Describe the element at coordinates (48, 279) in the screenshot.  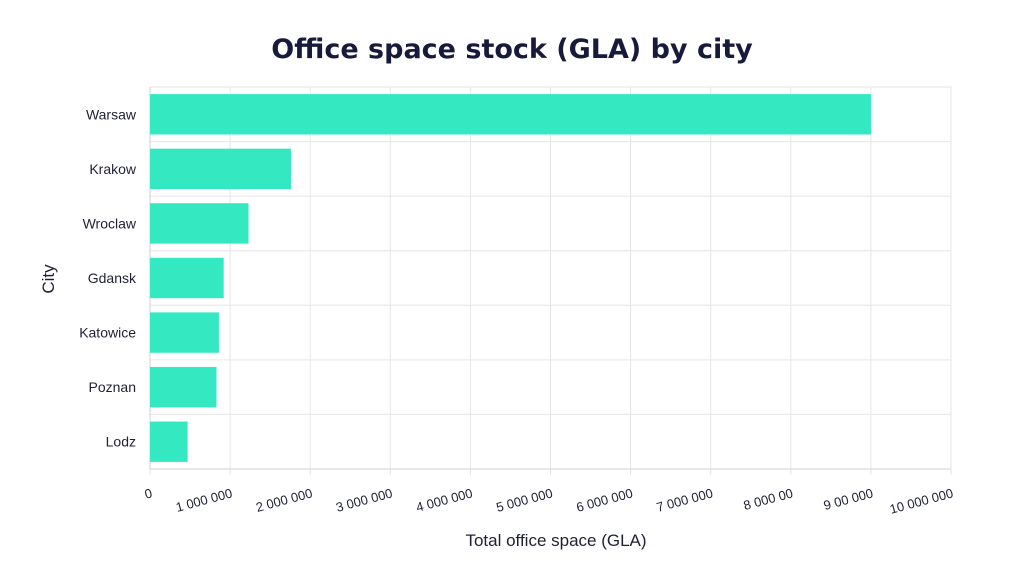
I see `y-axis-title: City` at that location.